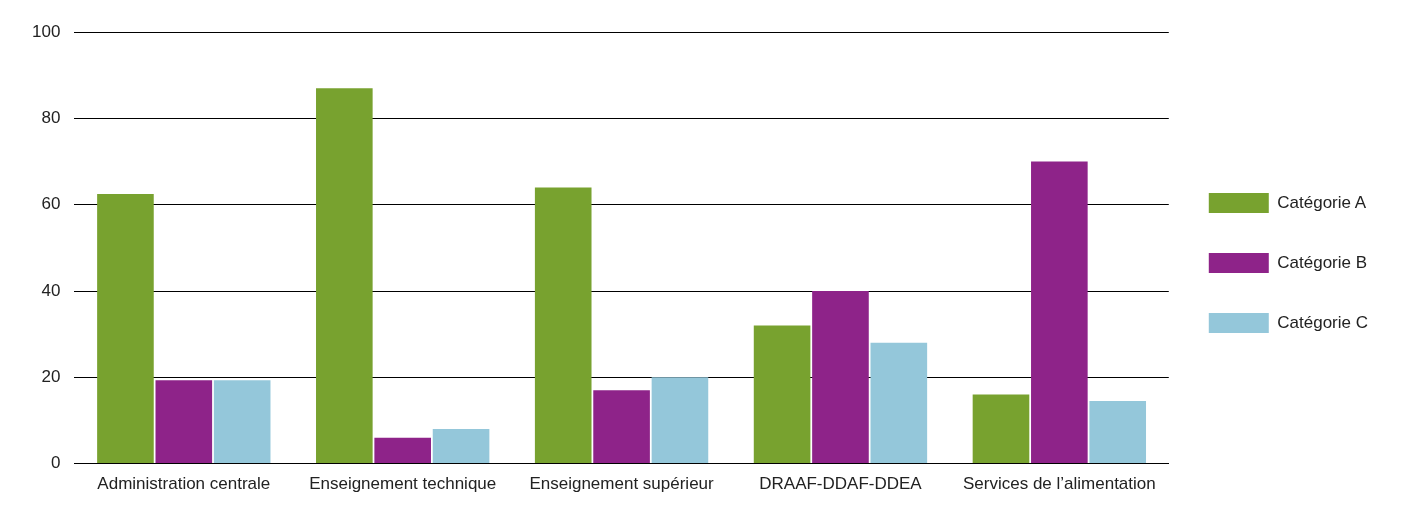 This screenshot has width=1407, height=516. Describe the element at coordinates (51, 290) in the screenshot. I see `y-tick-label: 40` at that location.